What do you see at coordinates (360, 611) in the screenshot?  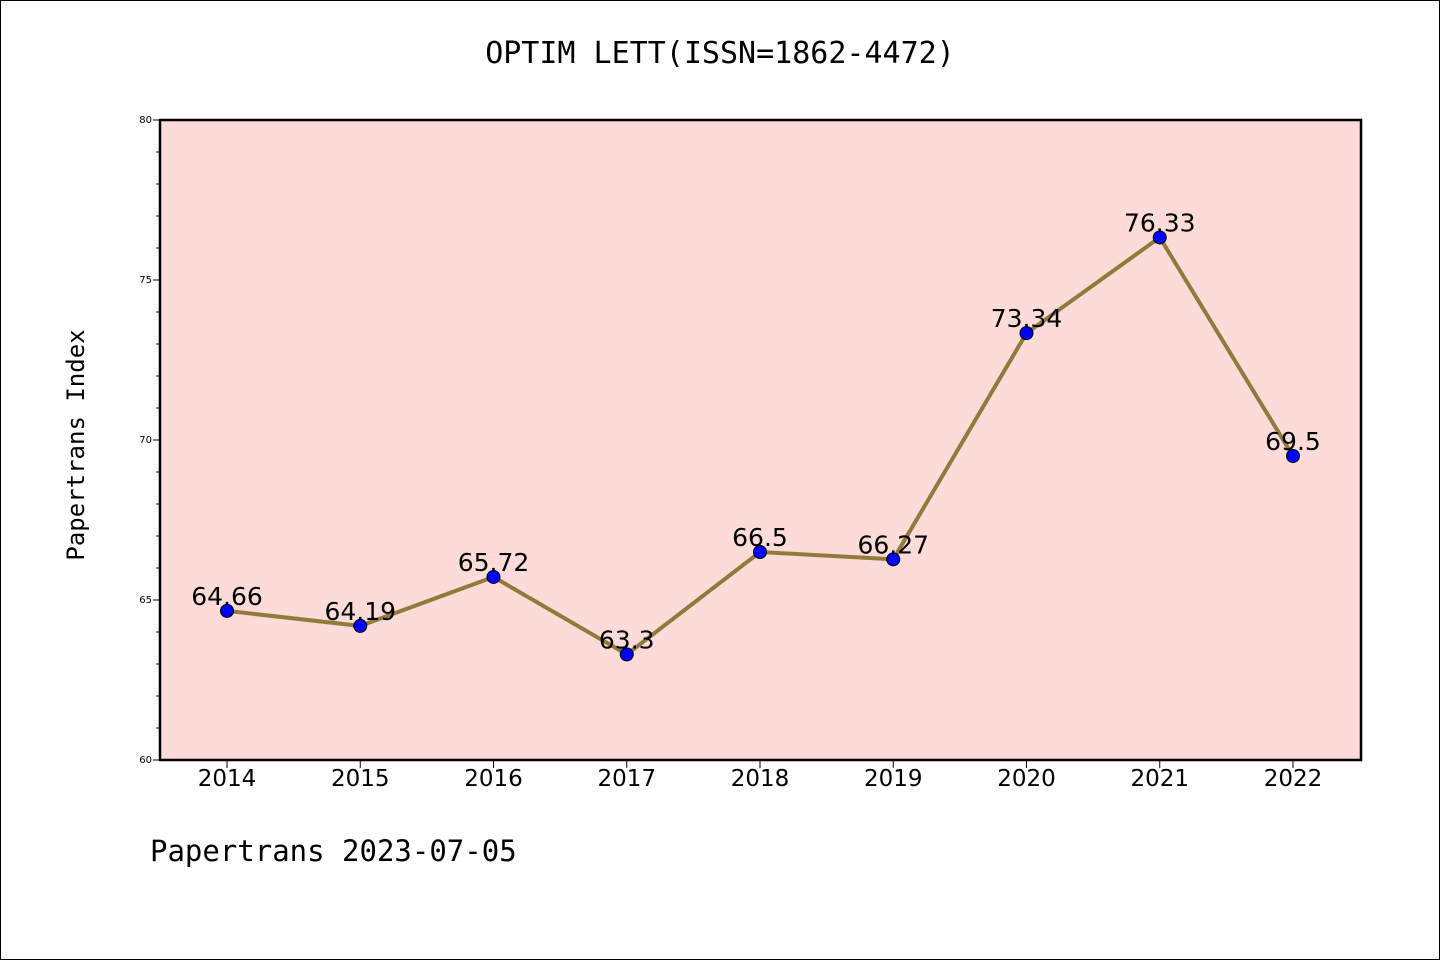 I see `data-label: 64.19` at bounding box center [360, 611].